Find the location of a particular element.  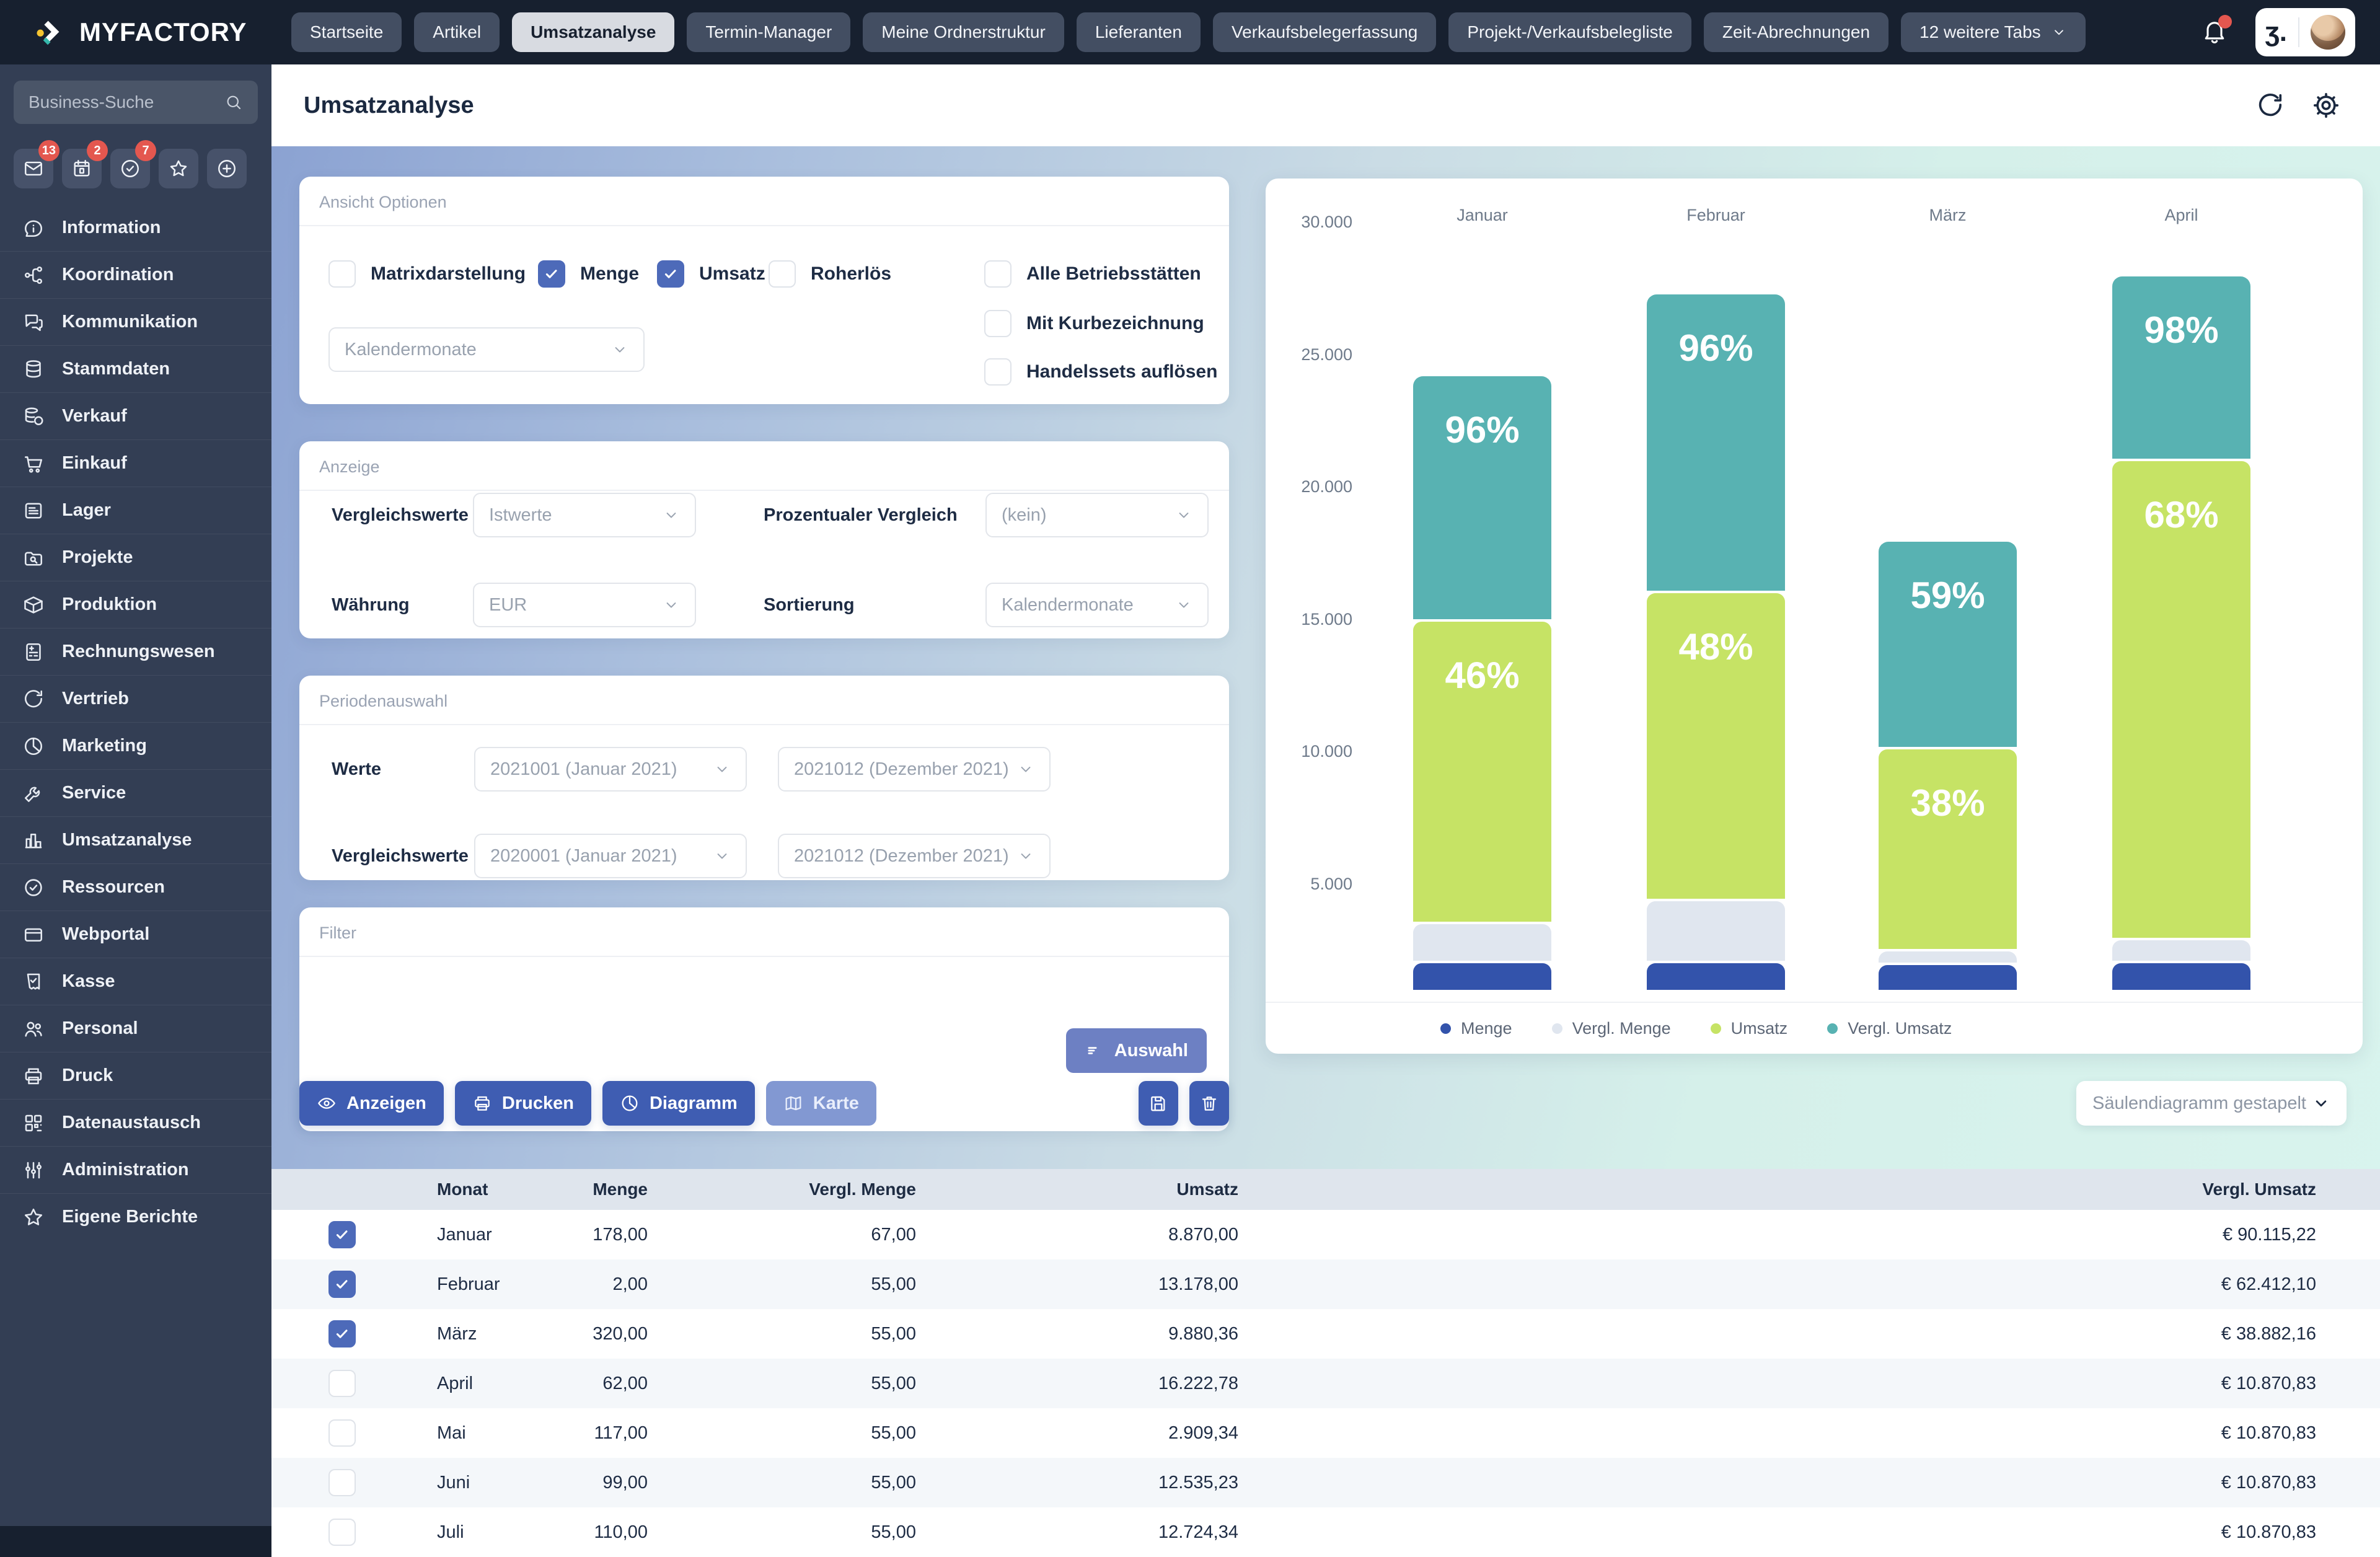

sidebar-item-eigene-berichte: Eigene Berichte is located at coordinates (135, 1216).